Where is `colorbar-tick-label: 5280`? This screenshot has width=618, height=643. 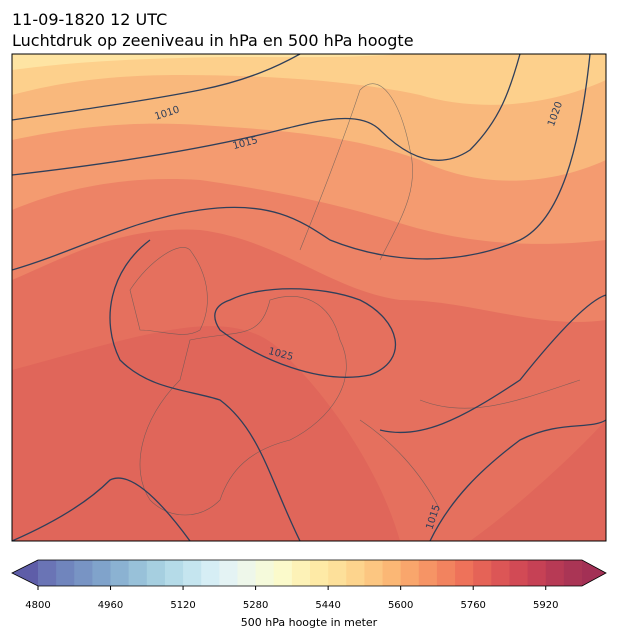 colorbar-tick-label: 5280 is located at coordinates (255, 605).